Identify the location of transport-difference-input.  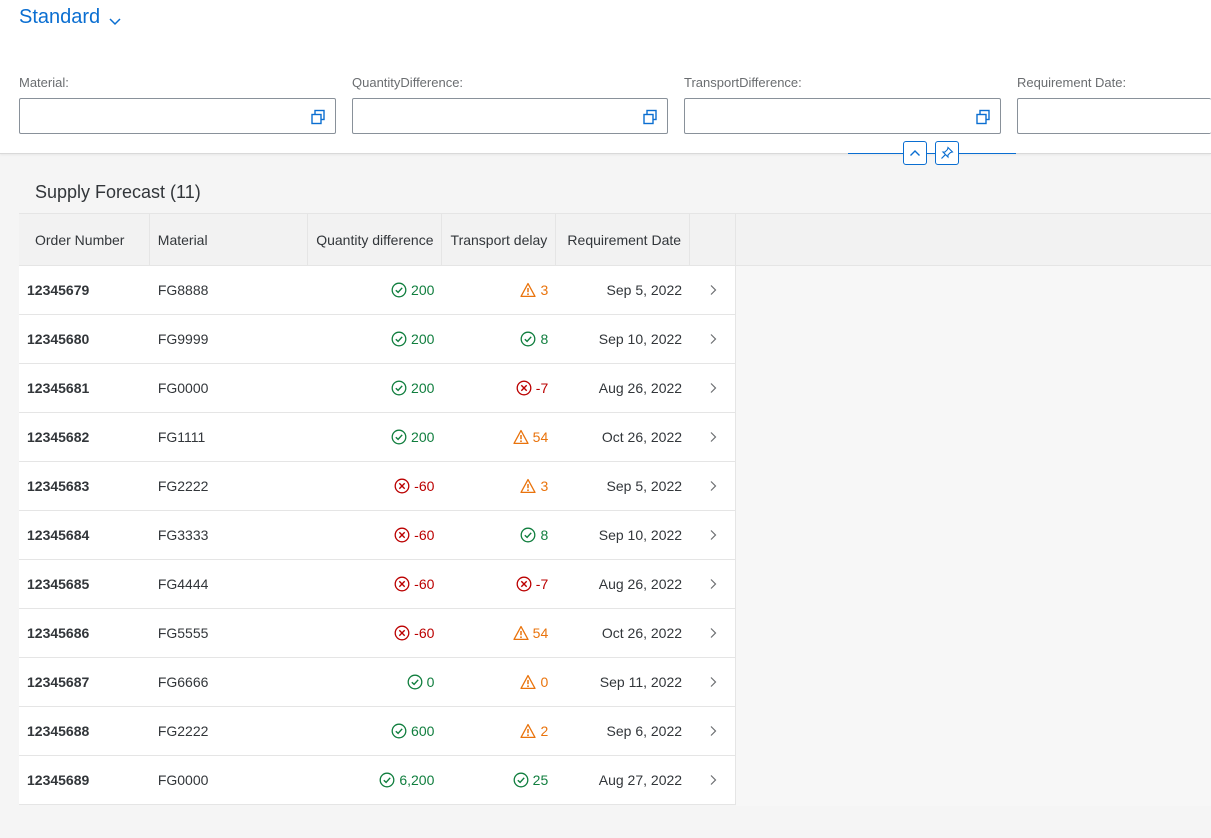
(842, 116).